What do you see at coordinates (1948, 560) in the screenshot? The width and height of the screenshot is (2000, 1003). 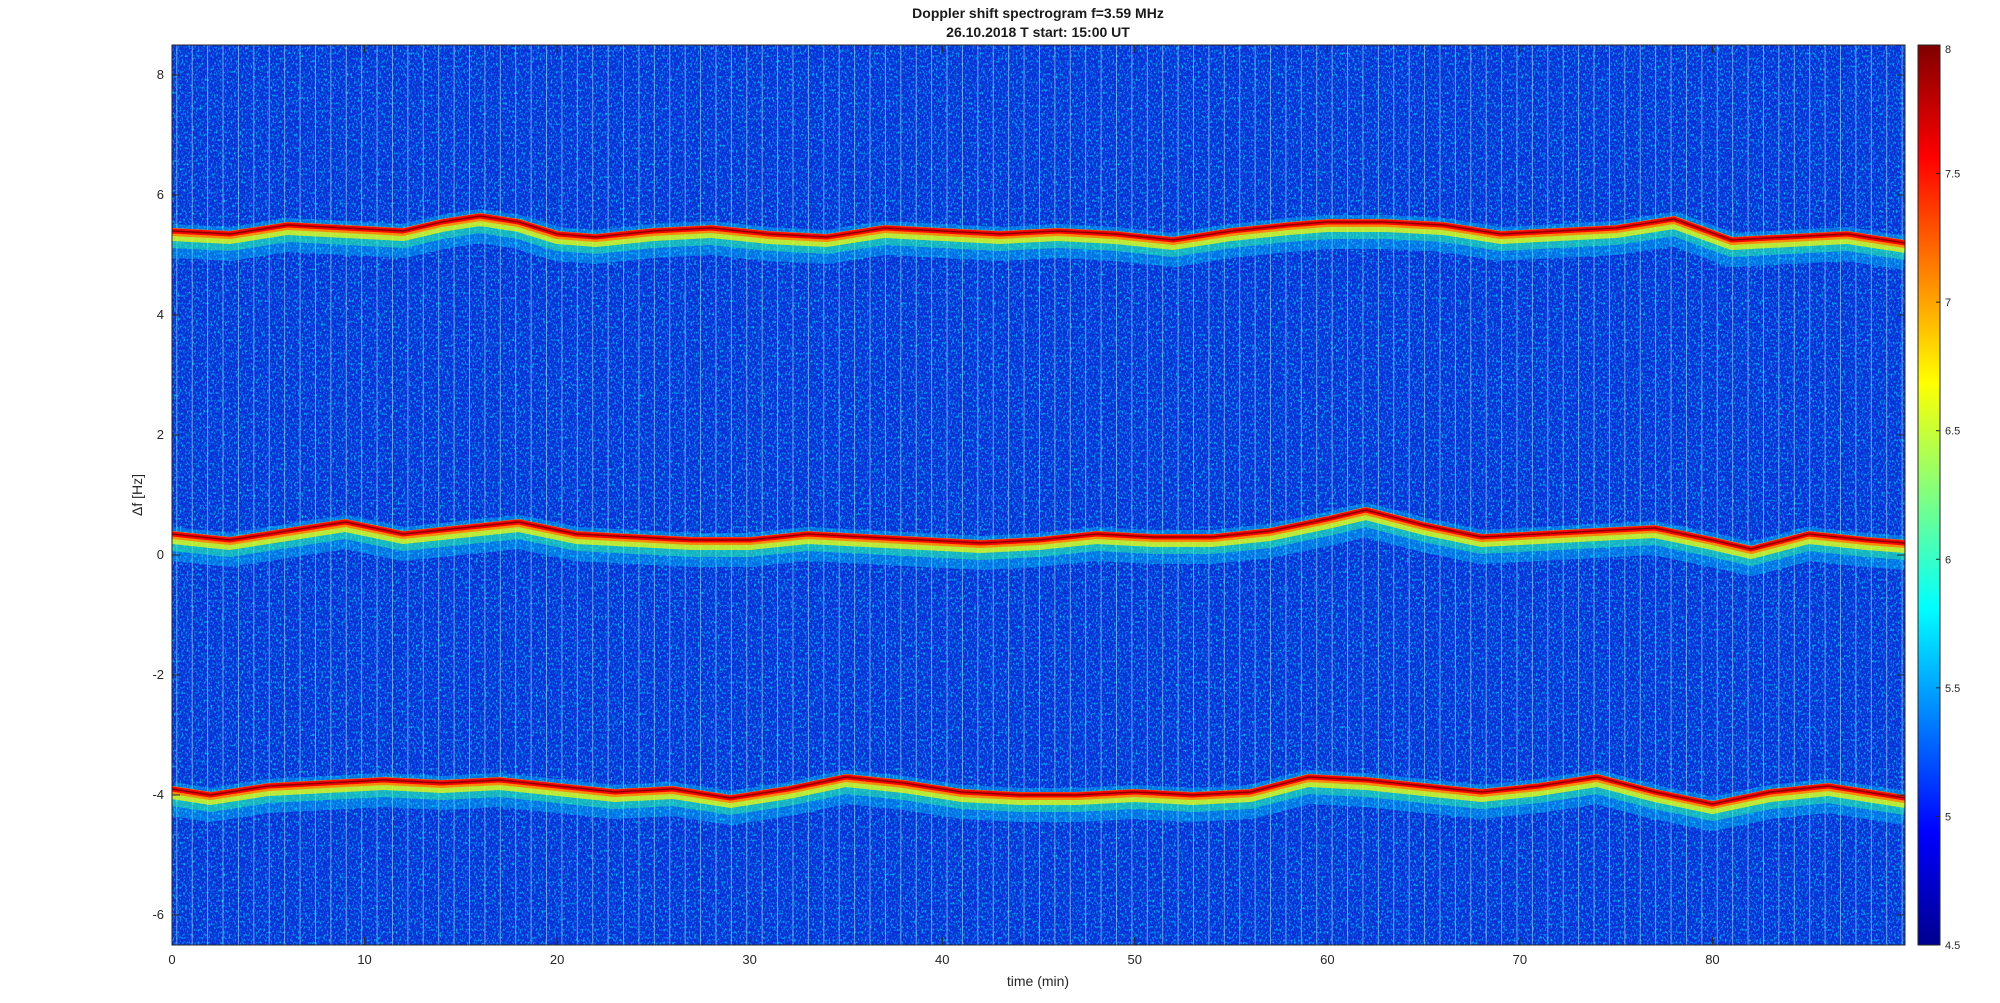 I see `colorbar-tick-label: 6` at bounding box center [1948, 560].